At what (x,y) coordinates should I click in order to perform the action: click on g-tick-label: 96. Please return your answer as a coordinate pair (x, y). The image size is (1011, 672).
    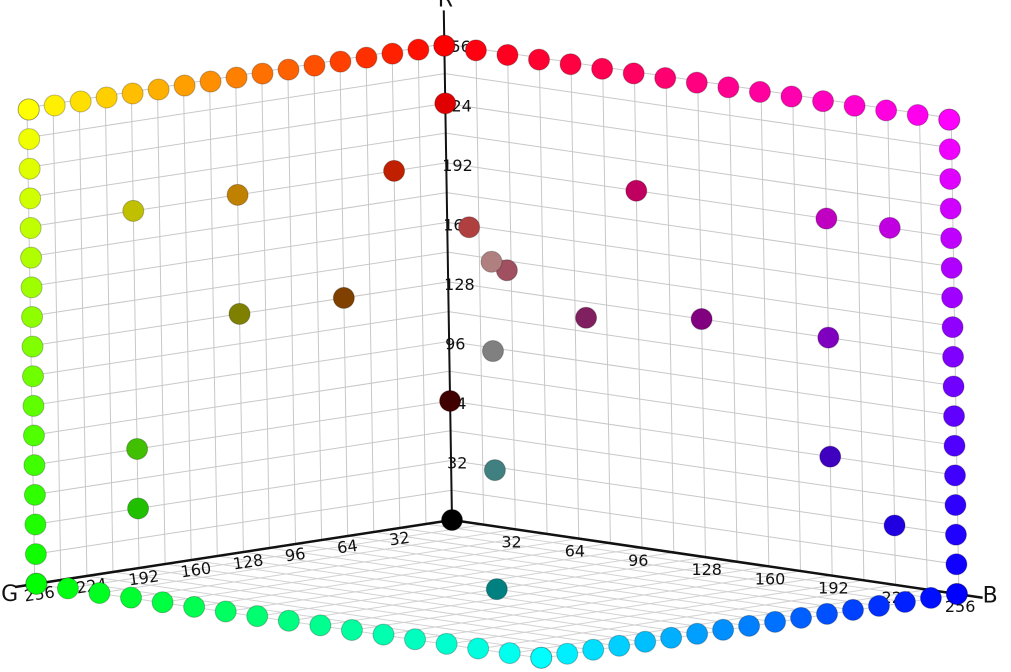
    Looking at the image, I should click on (295, 555).